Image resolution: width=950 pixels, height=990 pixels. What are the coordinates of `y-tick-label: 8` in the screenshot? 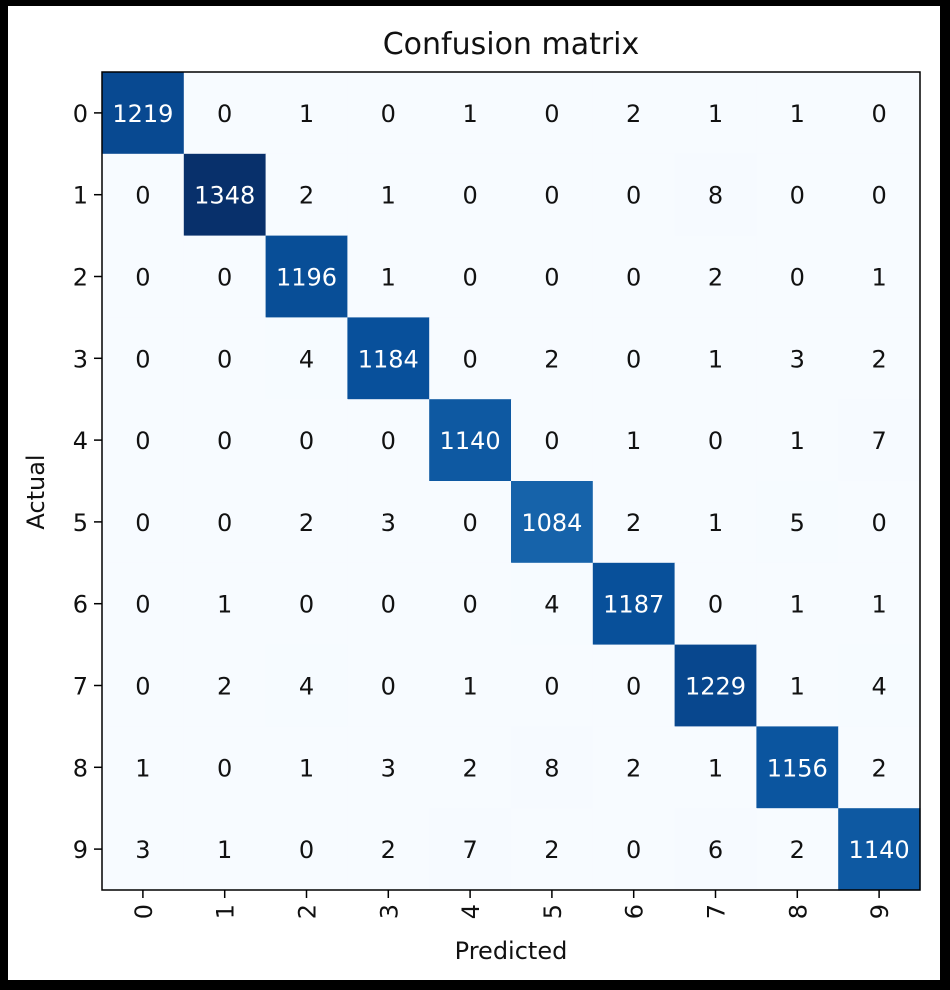 It's located at (80, 768).